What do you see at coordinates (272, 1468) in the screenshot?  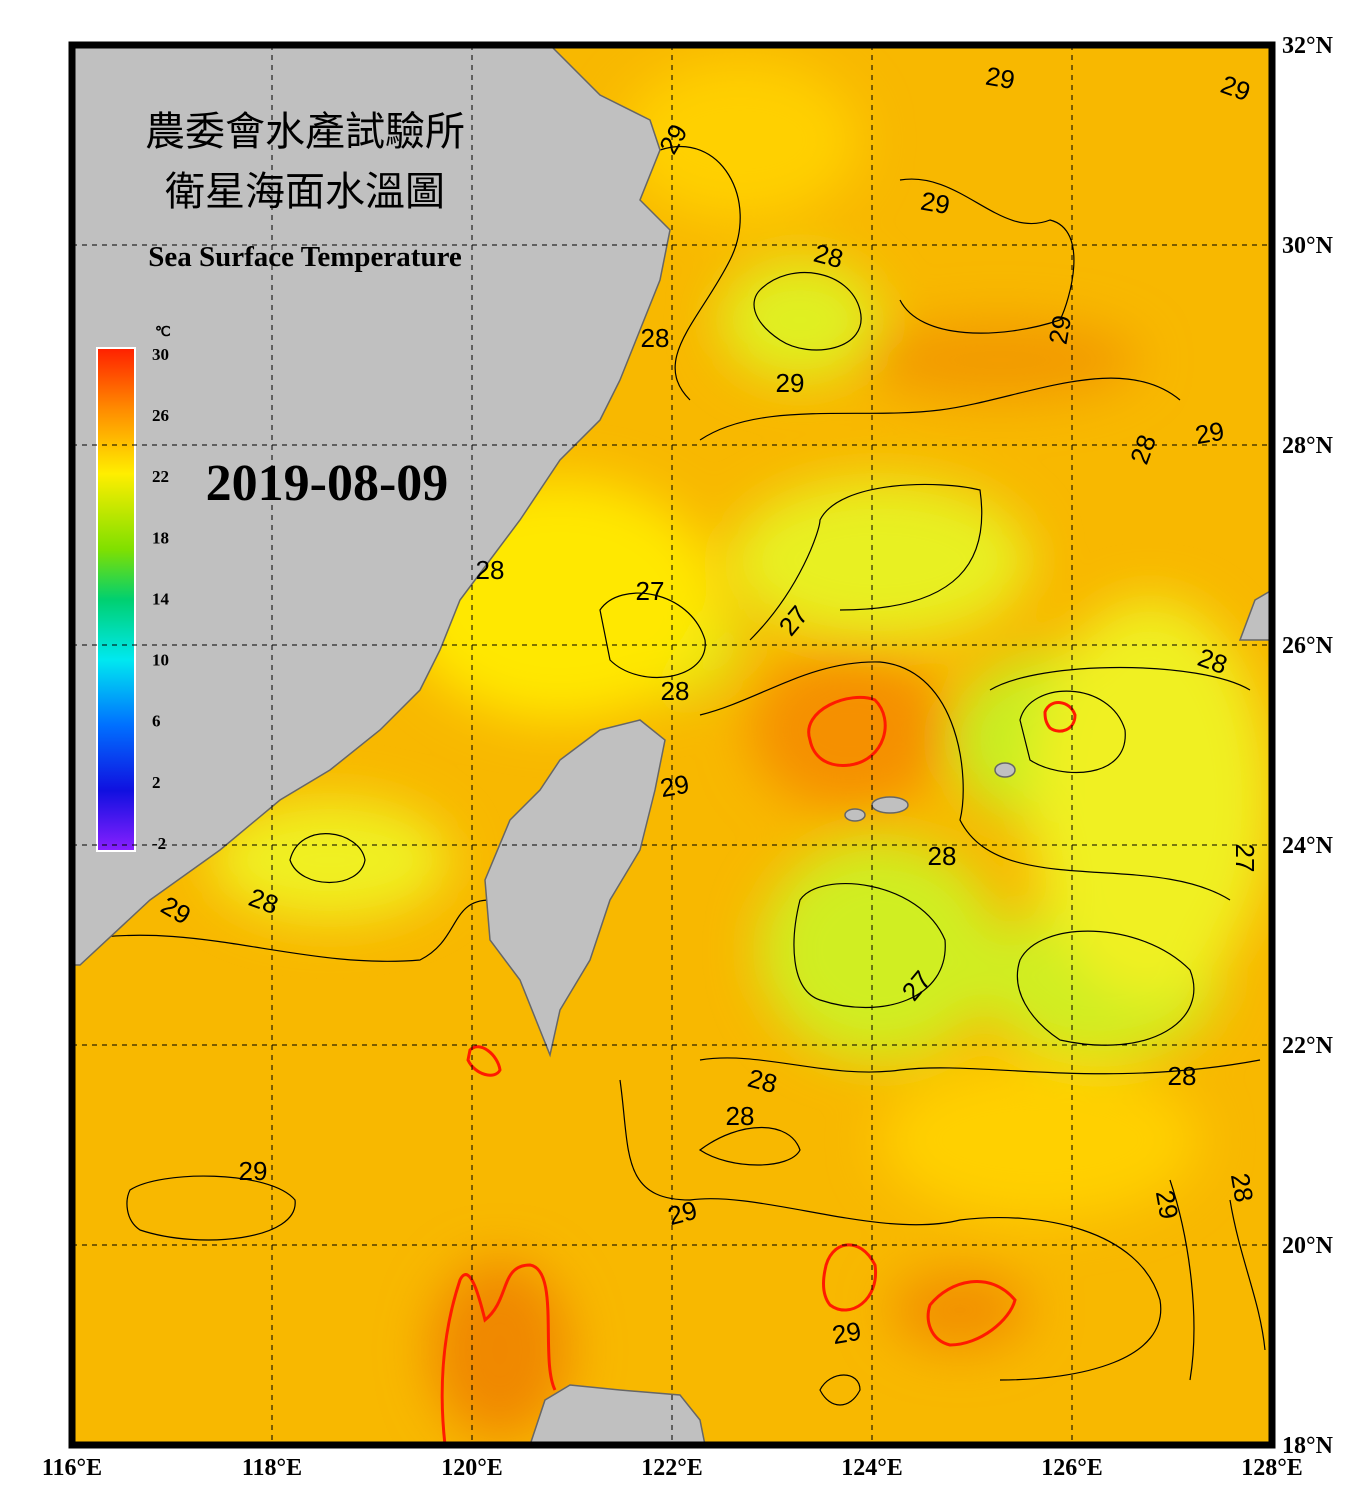 I see `lon-label: 118°E` at bounding box center [272, 1468].